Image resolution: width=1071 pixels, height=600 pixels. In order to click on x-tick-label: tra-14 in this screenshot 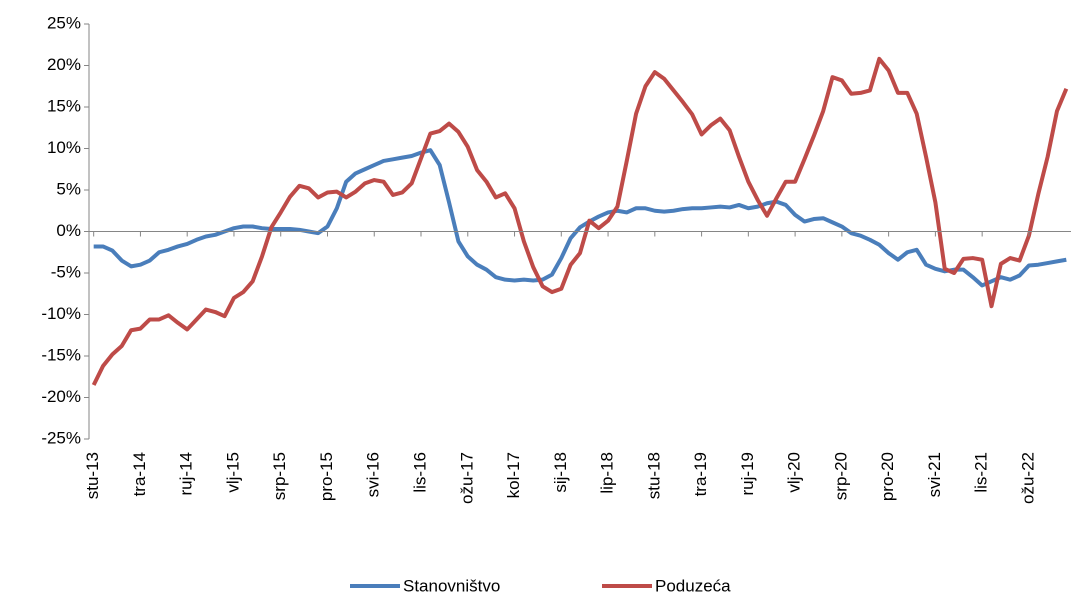, I will do `click(139, 474)`.